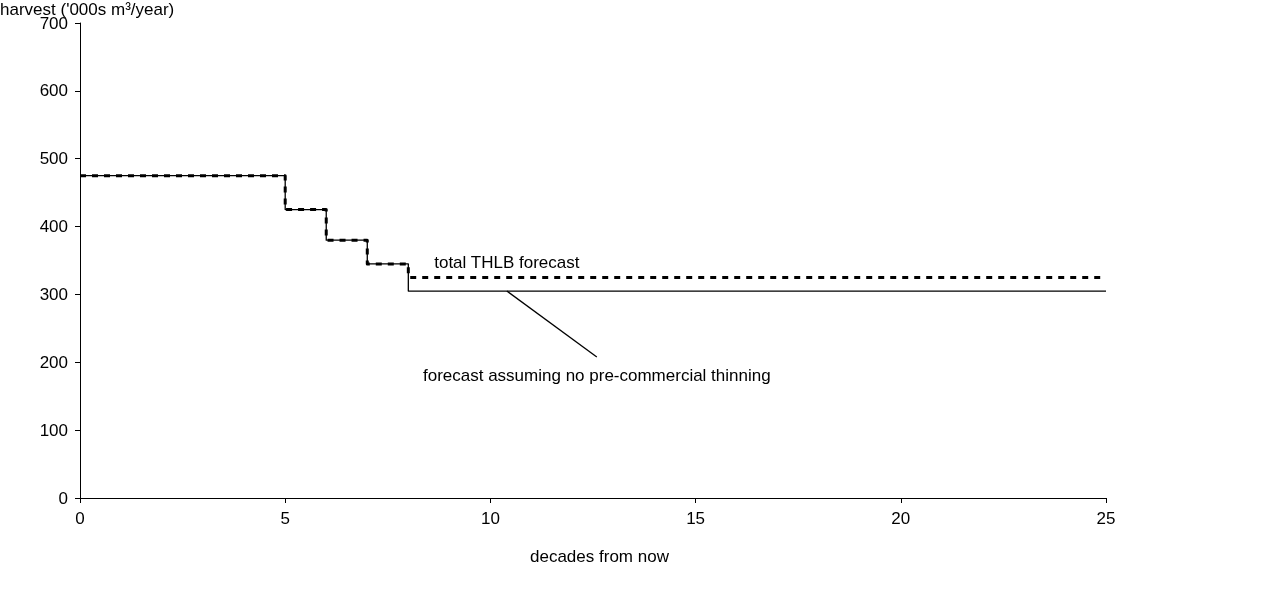 The height and width of the screenshot is (594, 1269). What do you see at coordinates (53, 159) in the screenshot?
I see `y-tick-label: 500` at bounding box center [53, 159].